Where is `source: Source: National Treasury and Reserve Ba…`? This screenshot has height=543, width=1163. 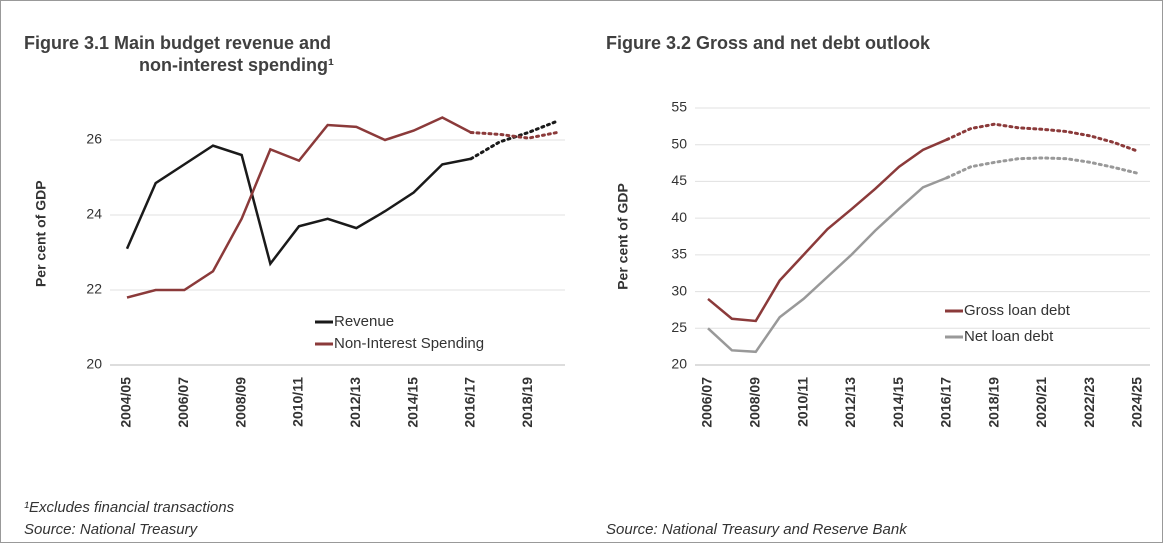 source: Source: National Treasury and Reserve Ba… is located at coordinates (757, 529).